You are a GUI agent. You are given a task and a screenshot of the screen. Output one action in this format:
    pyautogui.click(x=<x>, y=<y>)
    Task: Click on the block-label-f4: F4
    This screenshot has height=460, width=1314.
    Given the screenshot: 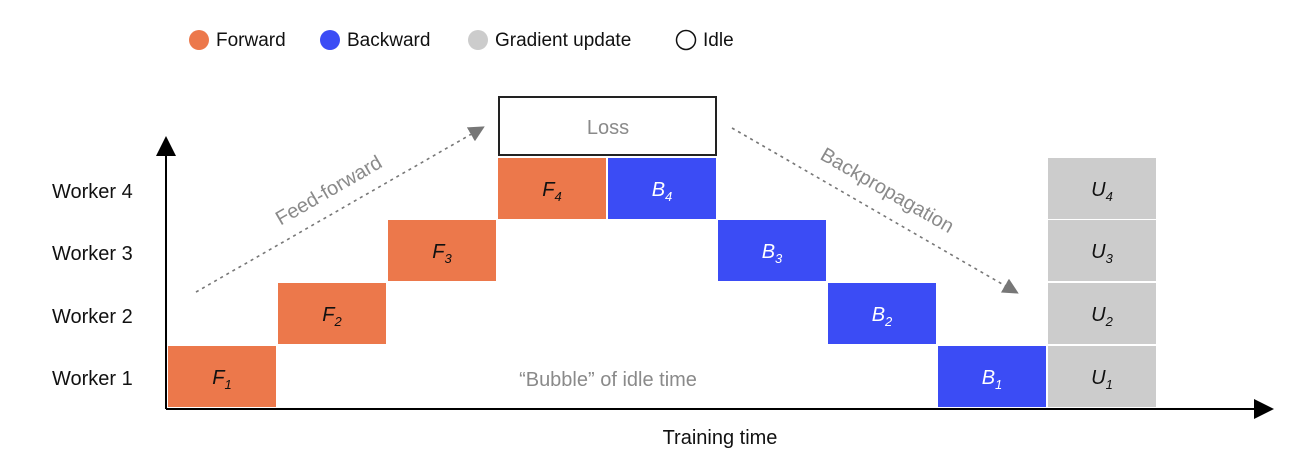 What is the action you would take?
    pyautogui.click(x=551, y=191)
    